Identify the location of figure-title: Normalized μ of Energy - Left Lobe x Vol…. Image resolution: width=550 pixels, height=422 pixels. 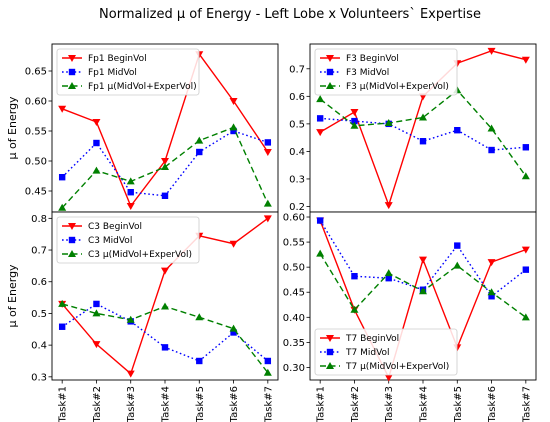
(290, 14).